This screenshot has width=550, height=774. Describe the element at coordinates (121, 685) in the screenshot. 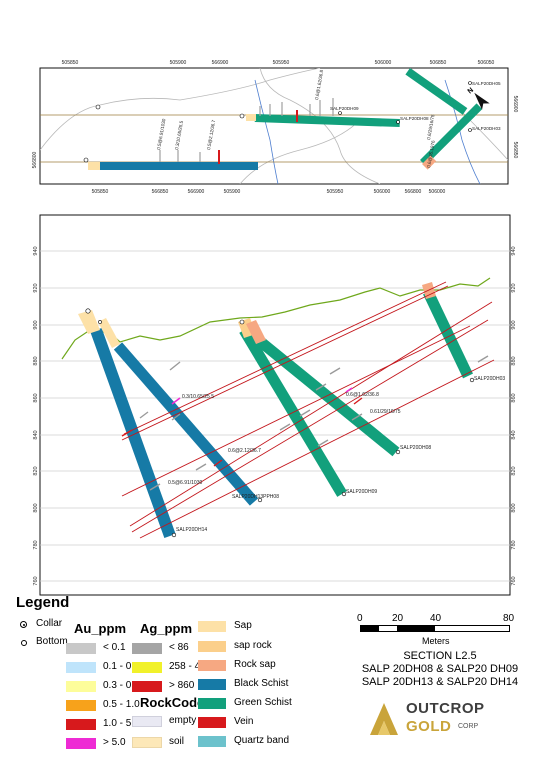

I see `au-label: 0.3 - 0.5` at that location.